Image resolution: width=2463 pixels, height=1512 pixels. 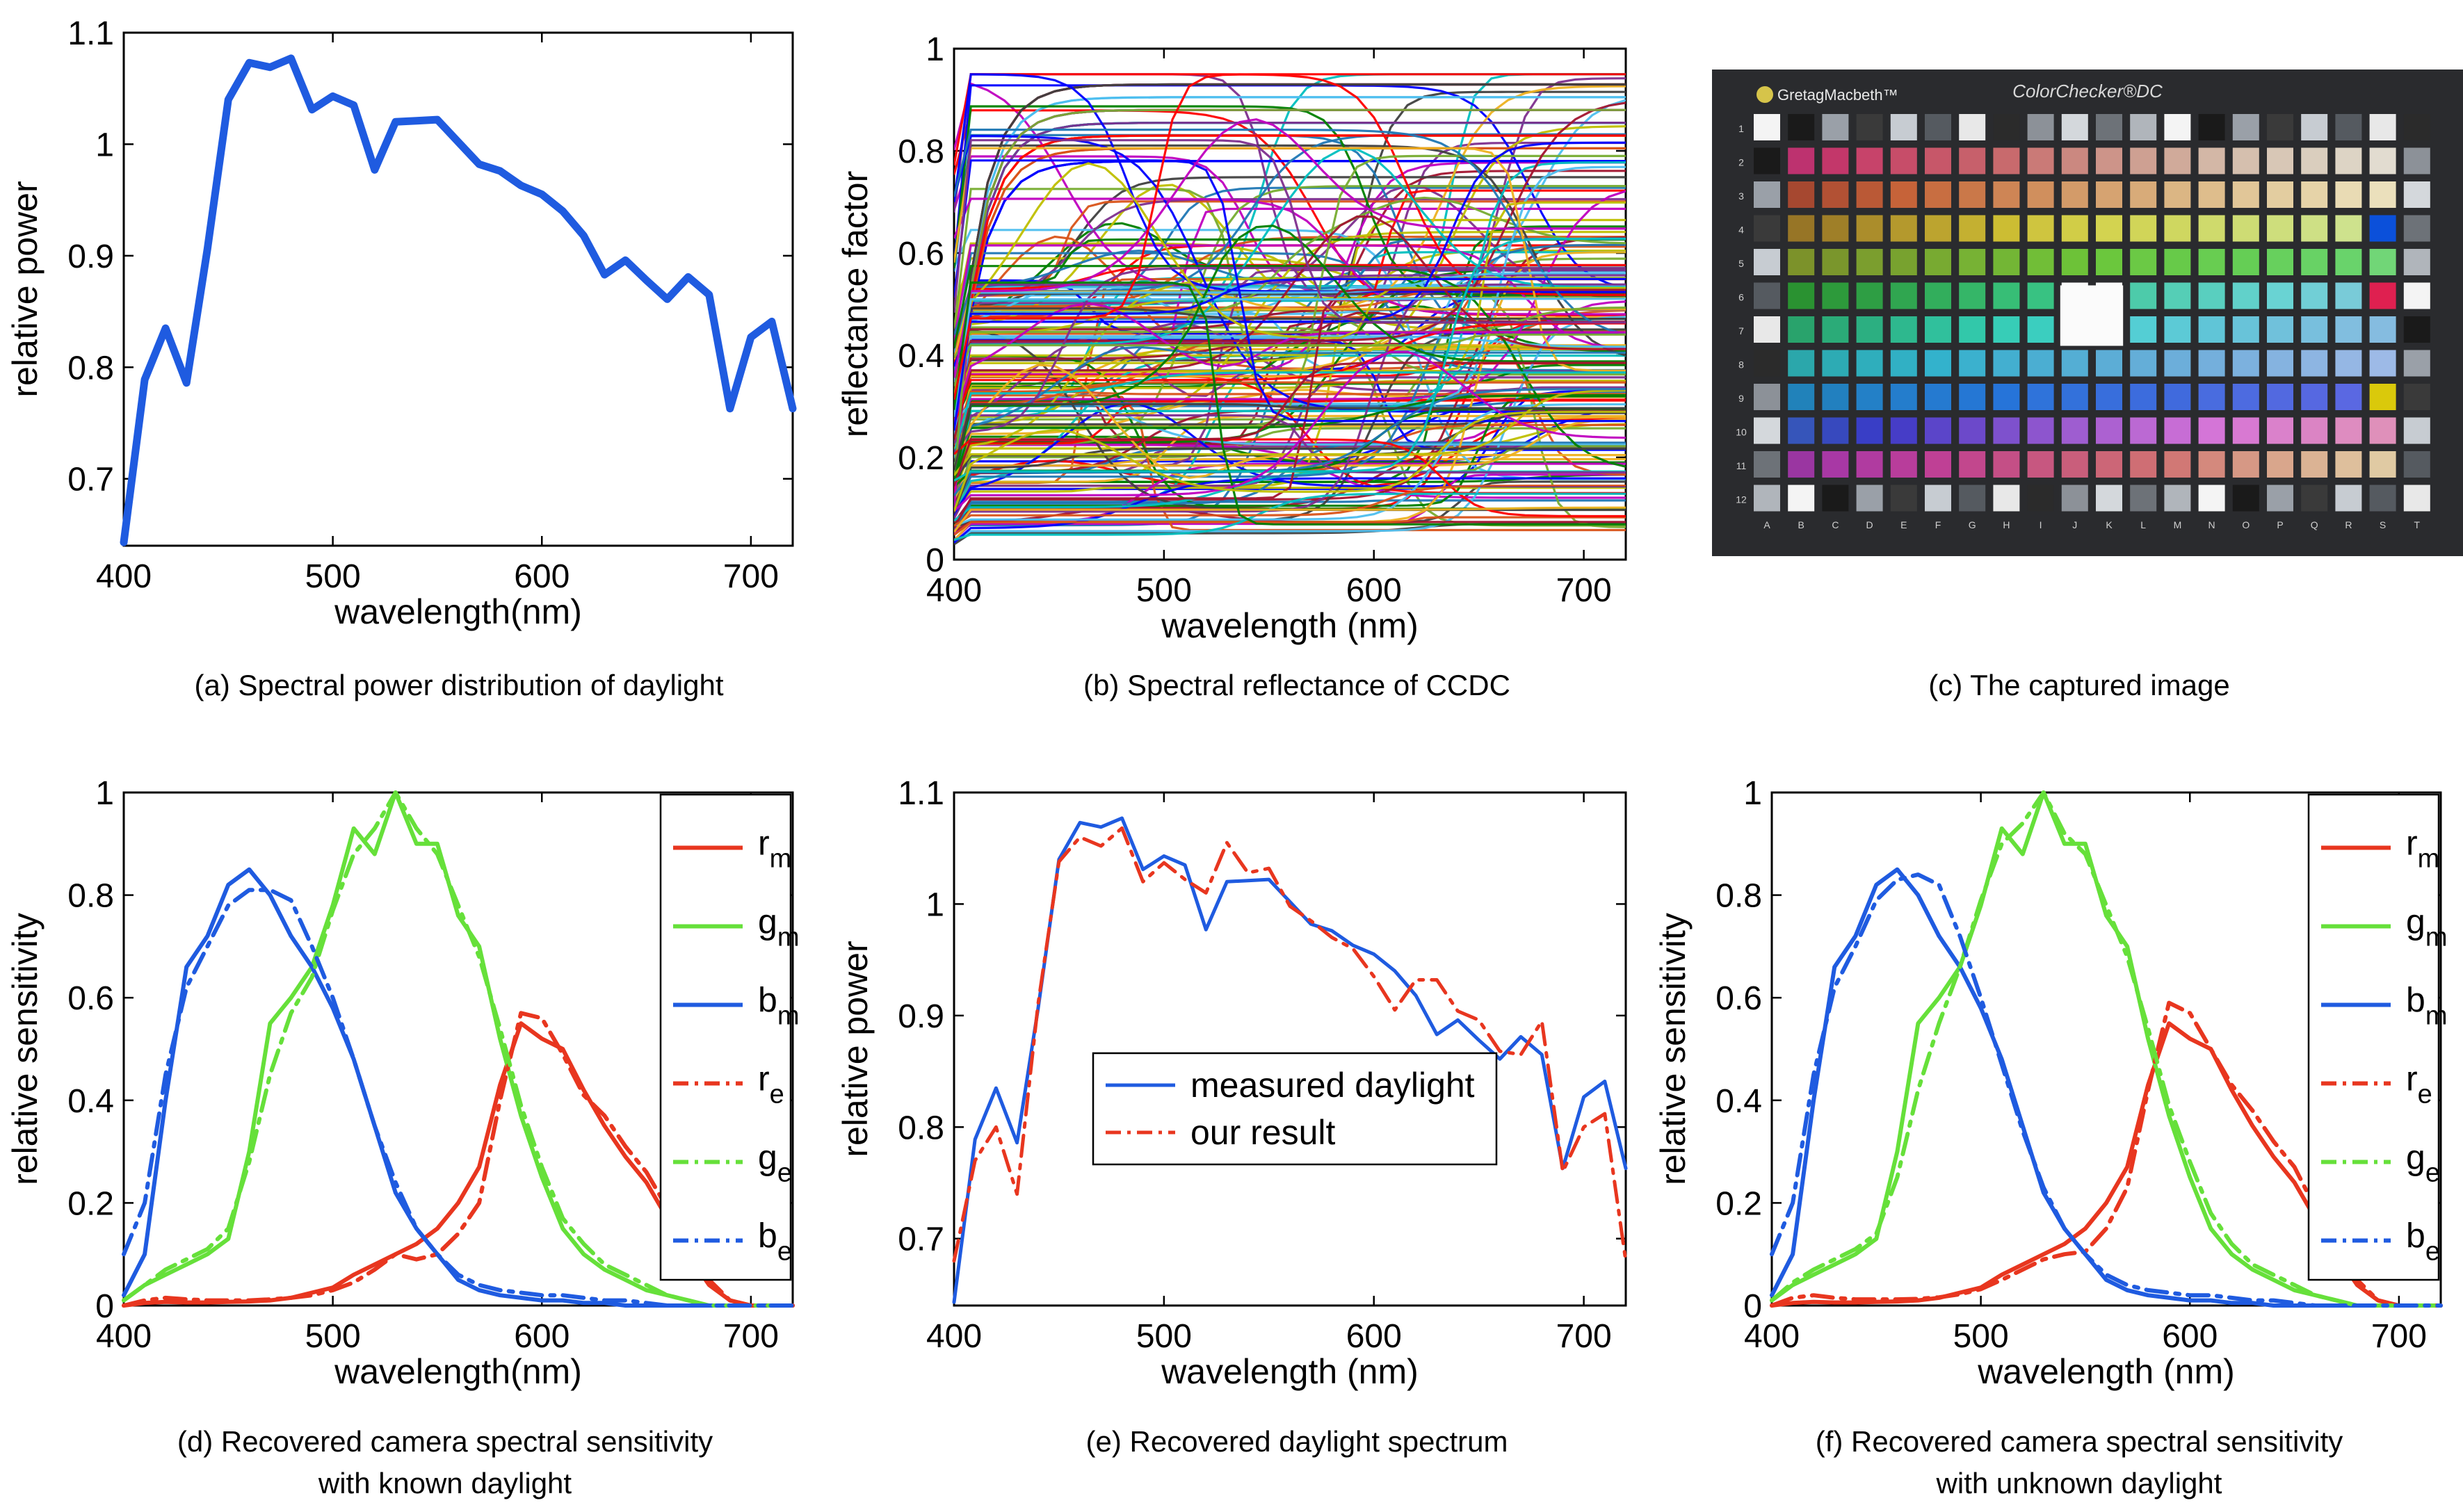 What do you see at coordinates (1741, 399) in the screenshot?
I see `row-label: 9` at bounding box center [1741, 399].